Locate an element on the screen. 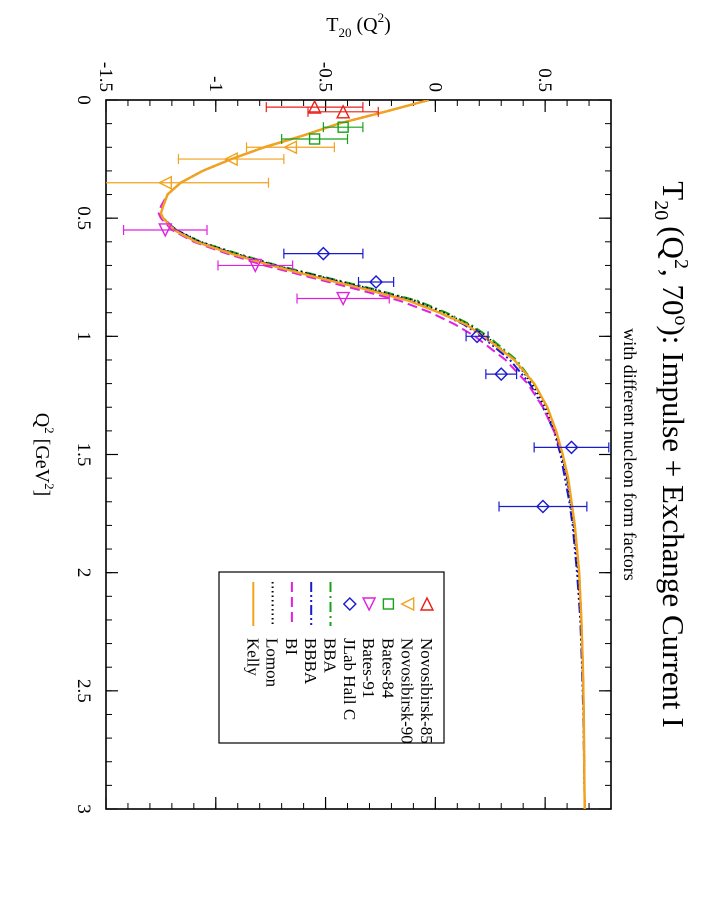  title-t-sub: 20 is located at coordinates (661, 210).